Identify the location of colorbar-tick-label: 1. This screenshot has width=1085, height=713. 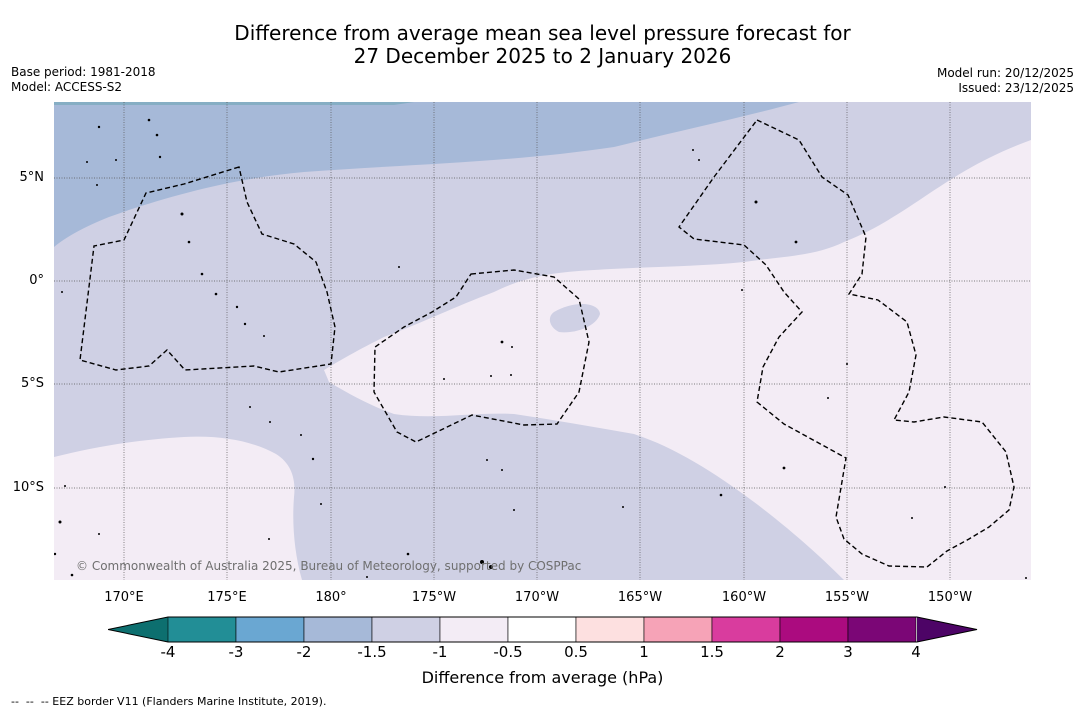
(644, 652).